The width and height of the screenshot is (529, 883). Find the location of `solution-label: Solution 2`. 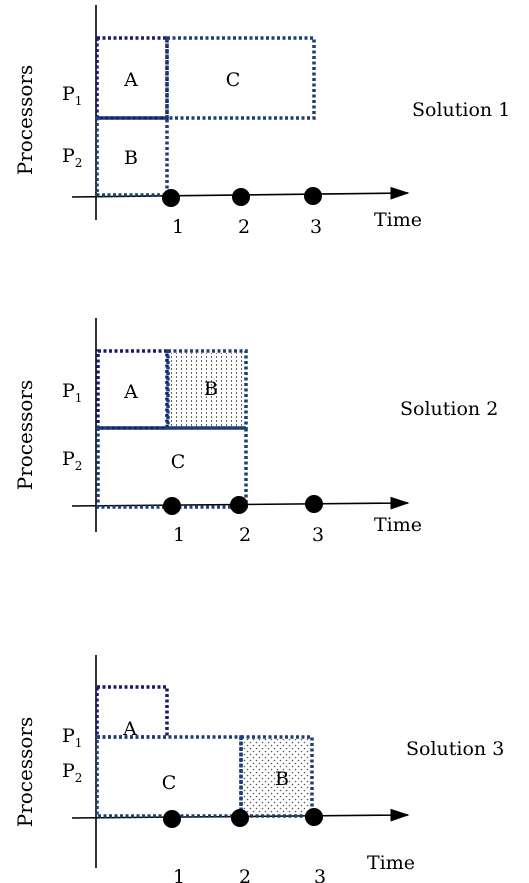

solution-label: Solution 2 is located at coordinates (449, 409).